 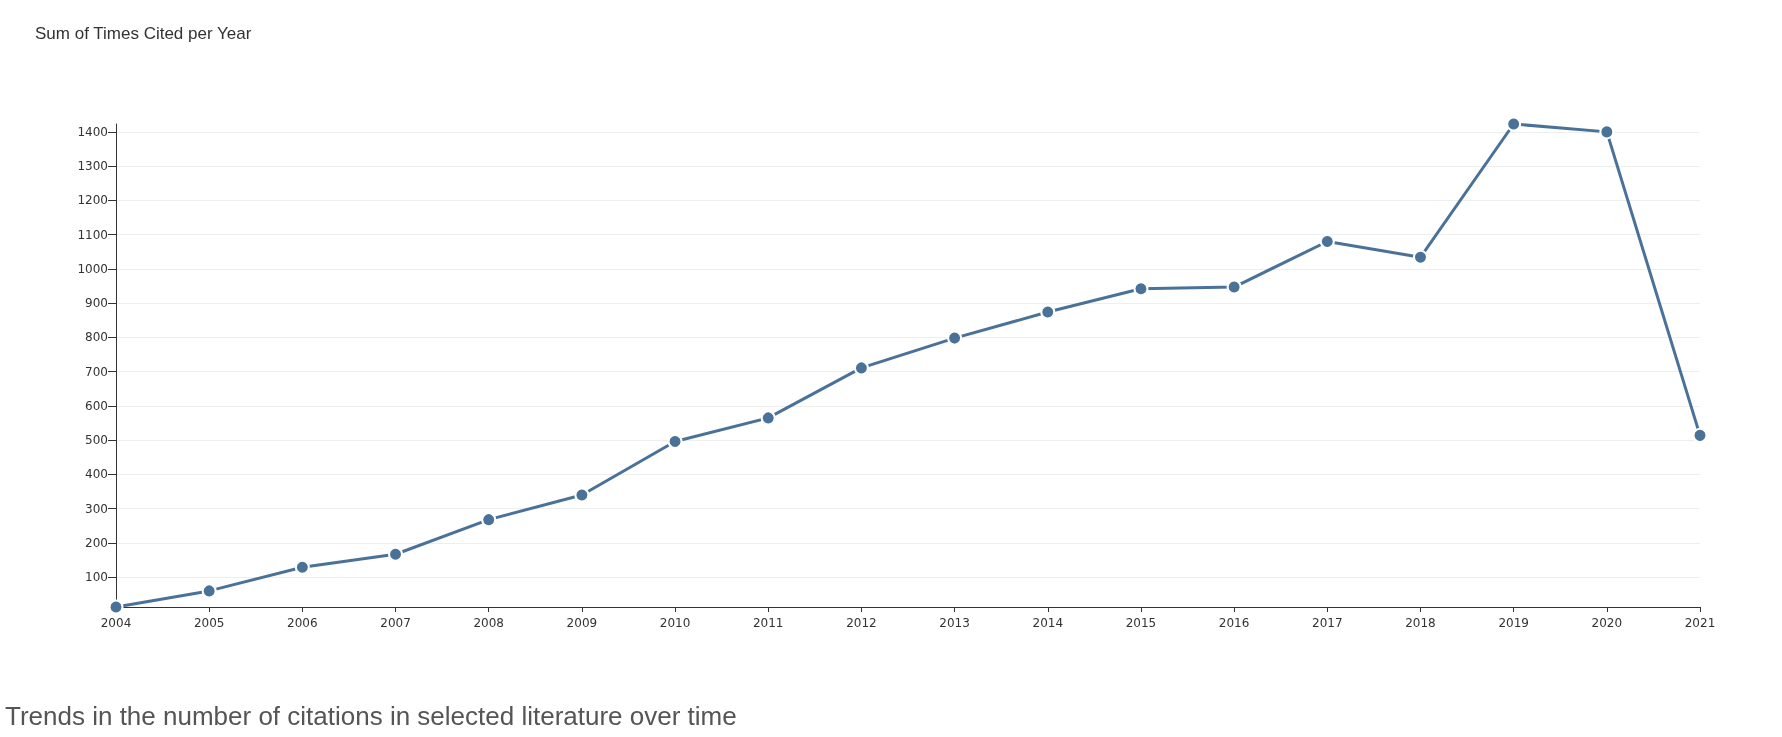 I want to click on y-tick-label: 900, so click(x=96, y=303).